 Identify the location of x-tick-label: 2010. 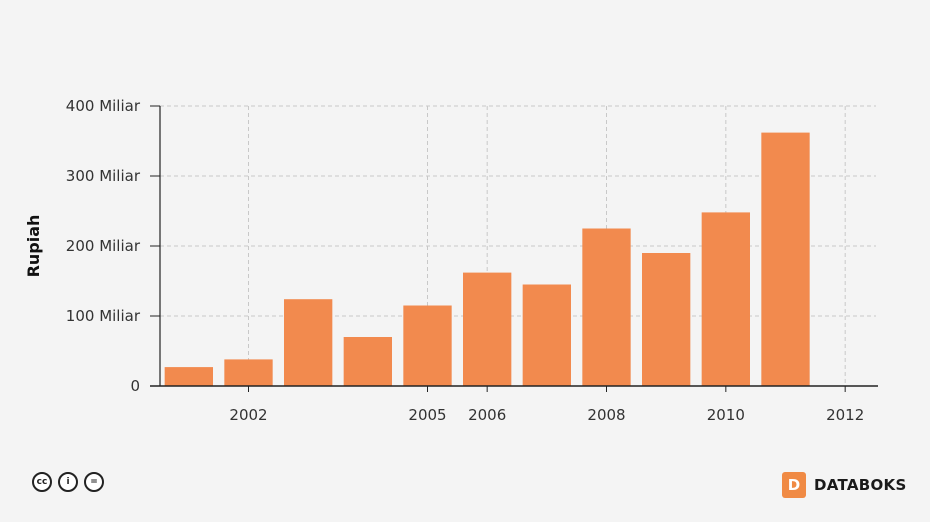
(726, 415).